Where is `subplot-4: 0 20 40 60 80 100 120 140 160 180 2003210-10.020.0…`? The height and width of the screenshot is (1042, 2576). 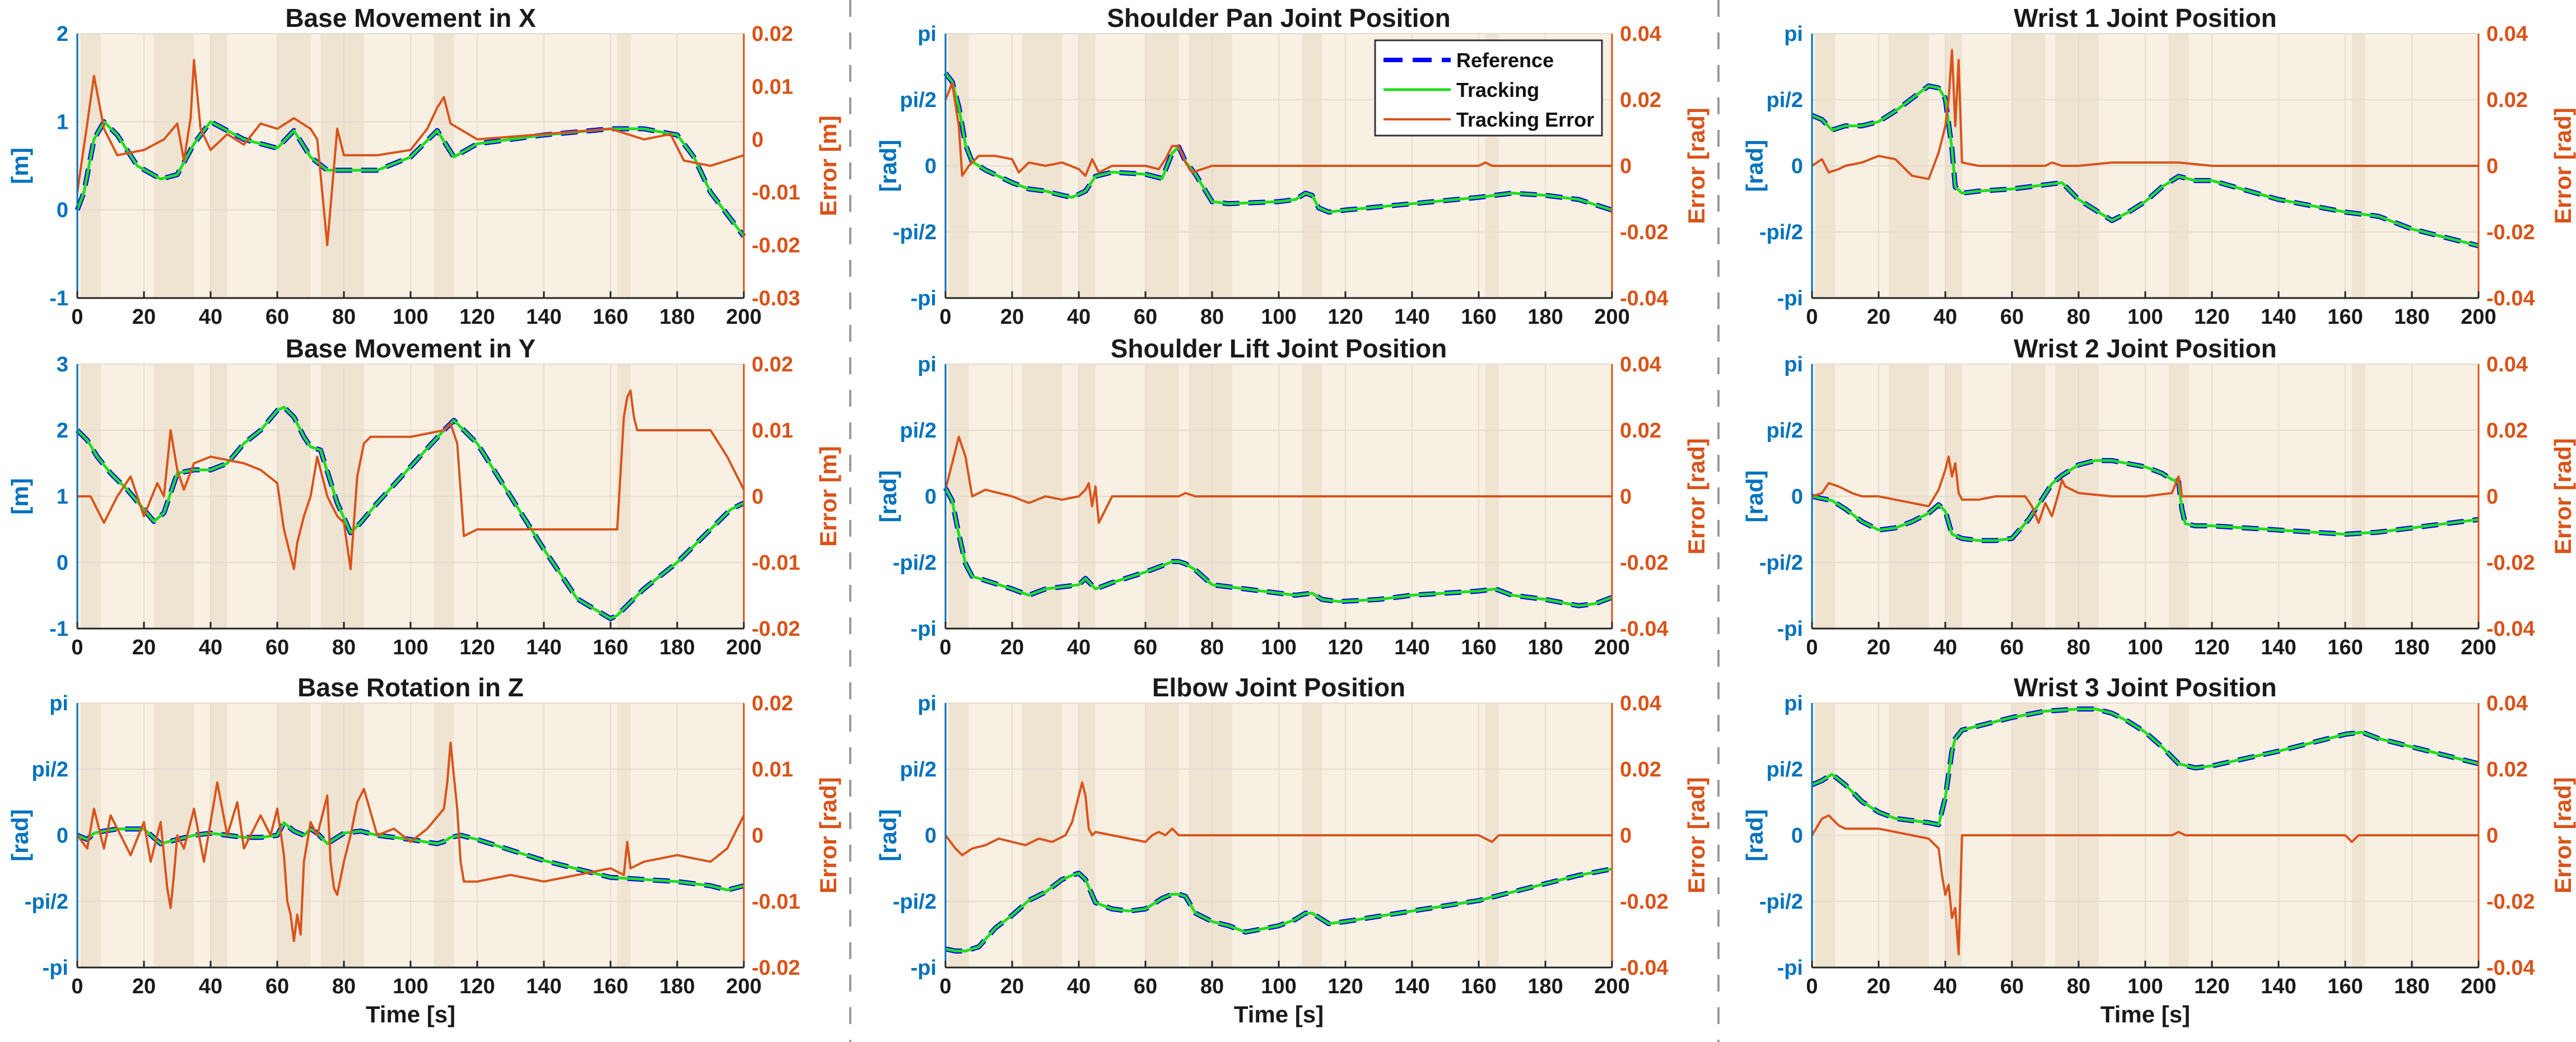
subplot-4: 0 20 40 60 80 100 120 140 160 180 2003210-10.020.0… is located at coordinates (424, 496).